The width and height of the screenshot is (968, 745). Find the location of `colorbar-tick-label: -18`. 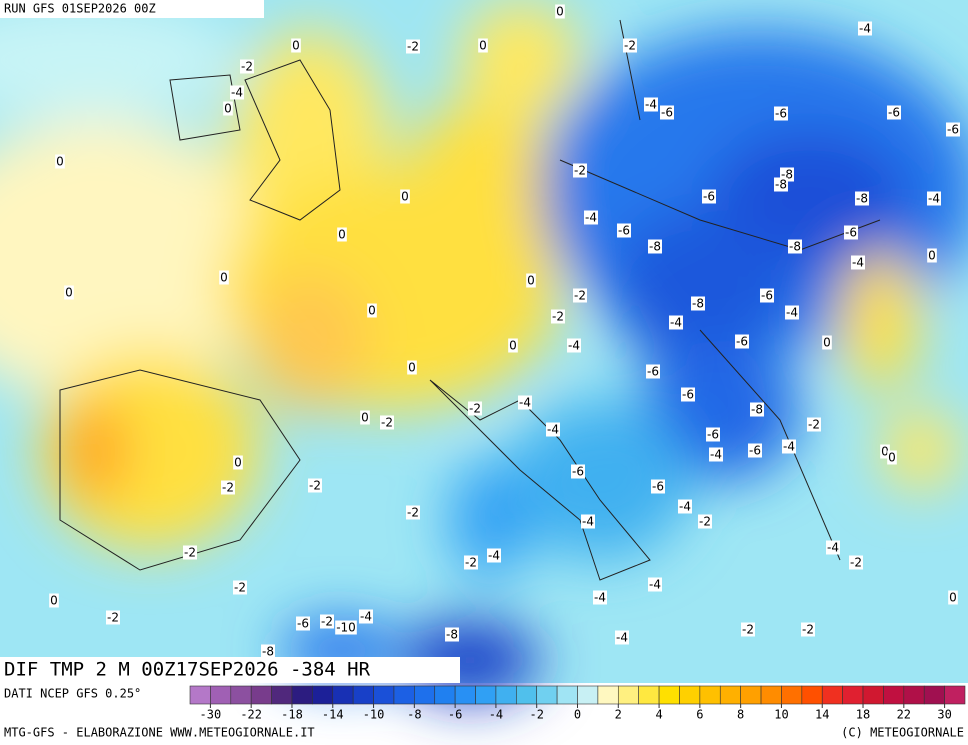

colorbar-tick-label: -18 is located at coordinates (292, 715).